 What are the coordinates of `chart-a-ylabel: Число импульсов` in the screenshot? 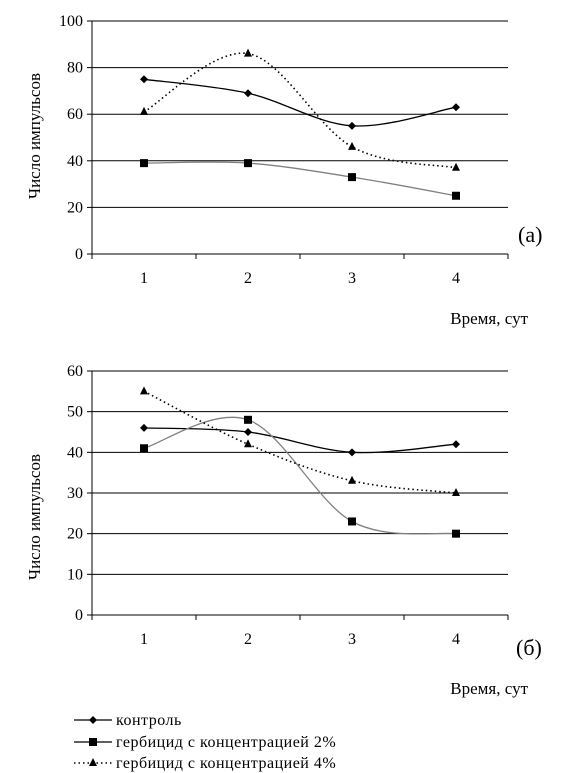 It's located at (34, 136).